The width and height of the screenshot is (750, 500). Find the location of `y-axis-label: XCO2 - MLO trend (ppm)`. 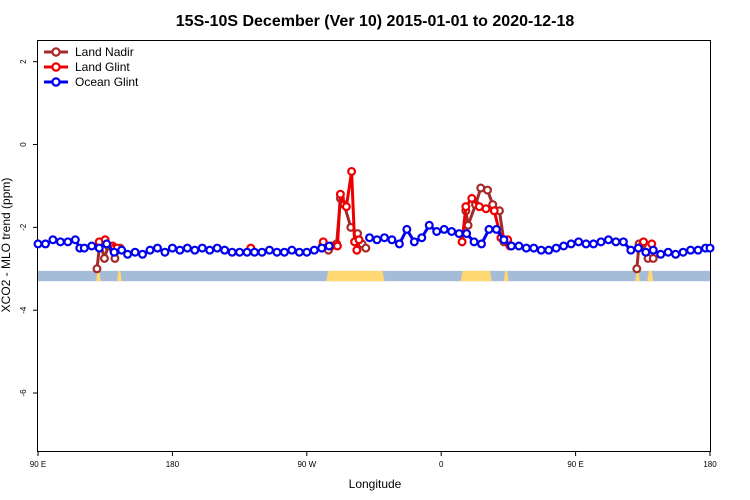

y-axis-label: XCO2 - MLO trend (ppm) is located at coordinates (6, 245).